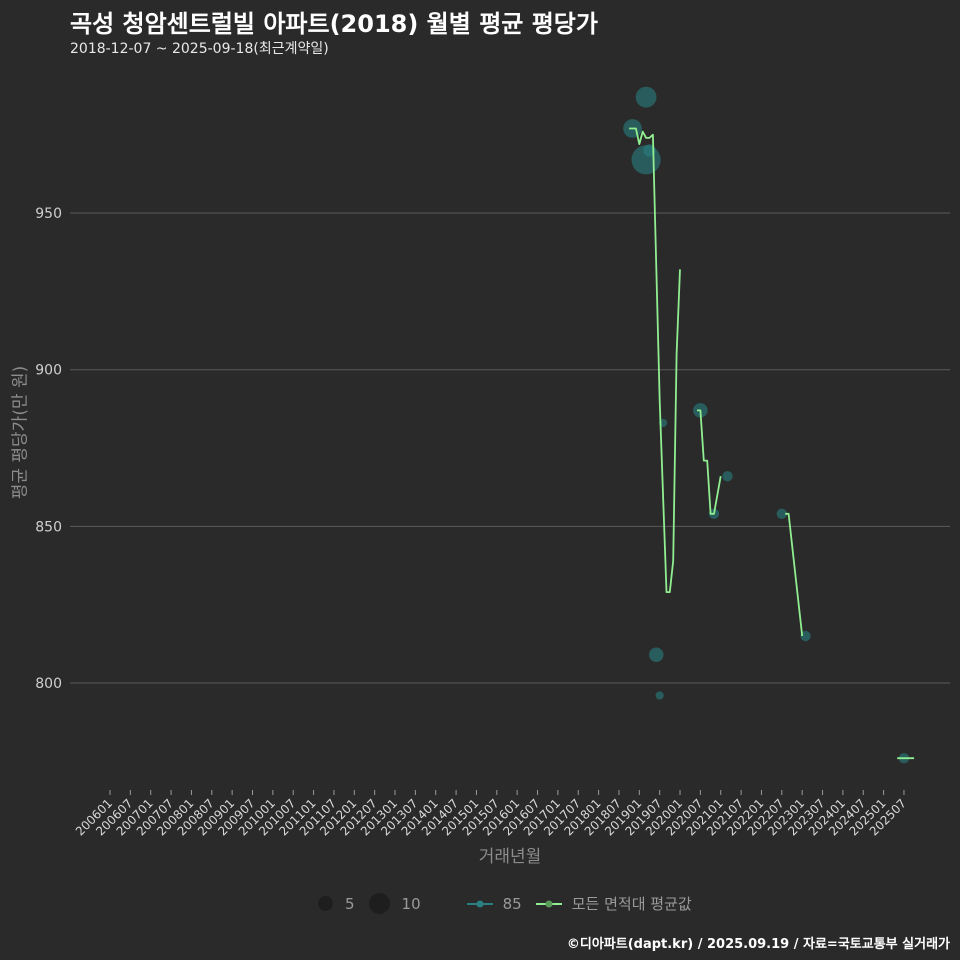 The width and height of the screenshot is (960, 960). What do you see at coordinates (48, 527) in the screenshot?
I see `y-tick-label: 850` at bounding box center [48, 527].